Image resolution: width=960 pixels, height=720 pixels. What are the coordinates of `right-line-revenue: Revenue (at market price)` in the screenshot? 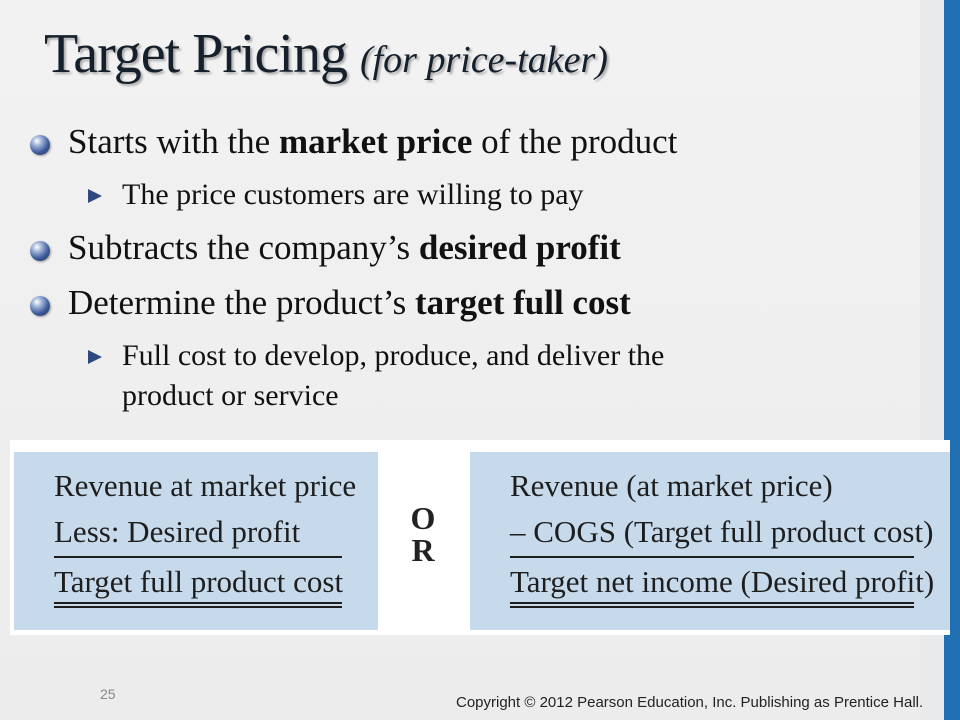 It's located at (671, 485).